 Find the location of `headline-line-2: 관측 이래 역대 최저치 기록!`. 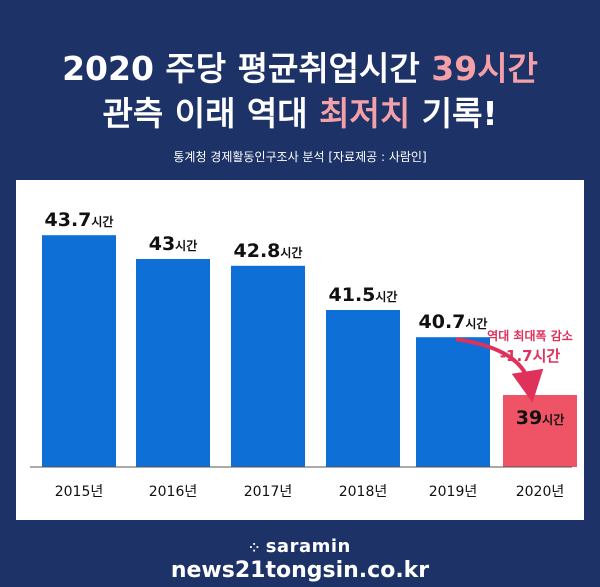

headline-line-2: 관측 이래 역대 최저치 기록! is located at coordinates (300, 111).